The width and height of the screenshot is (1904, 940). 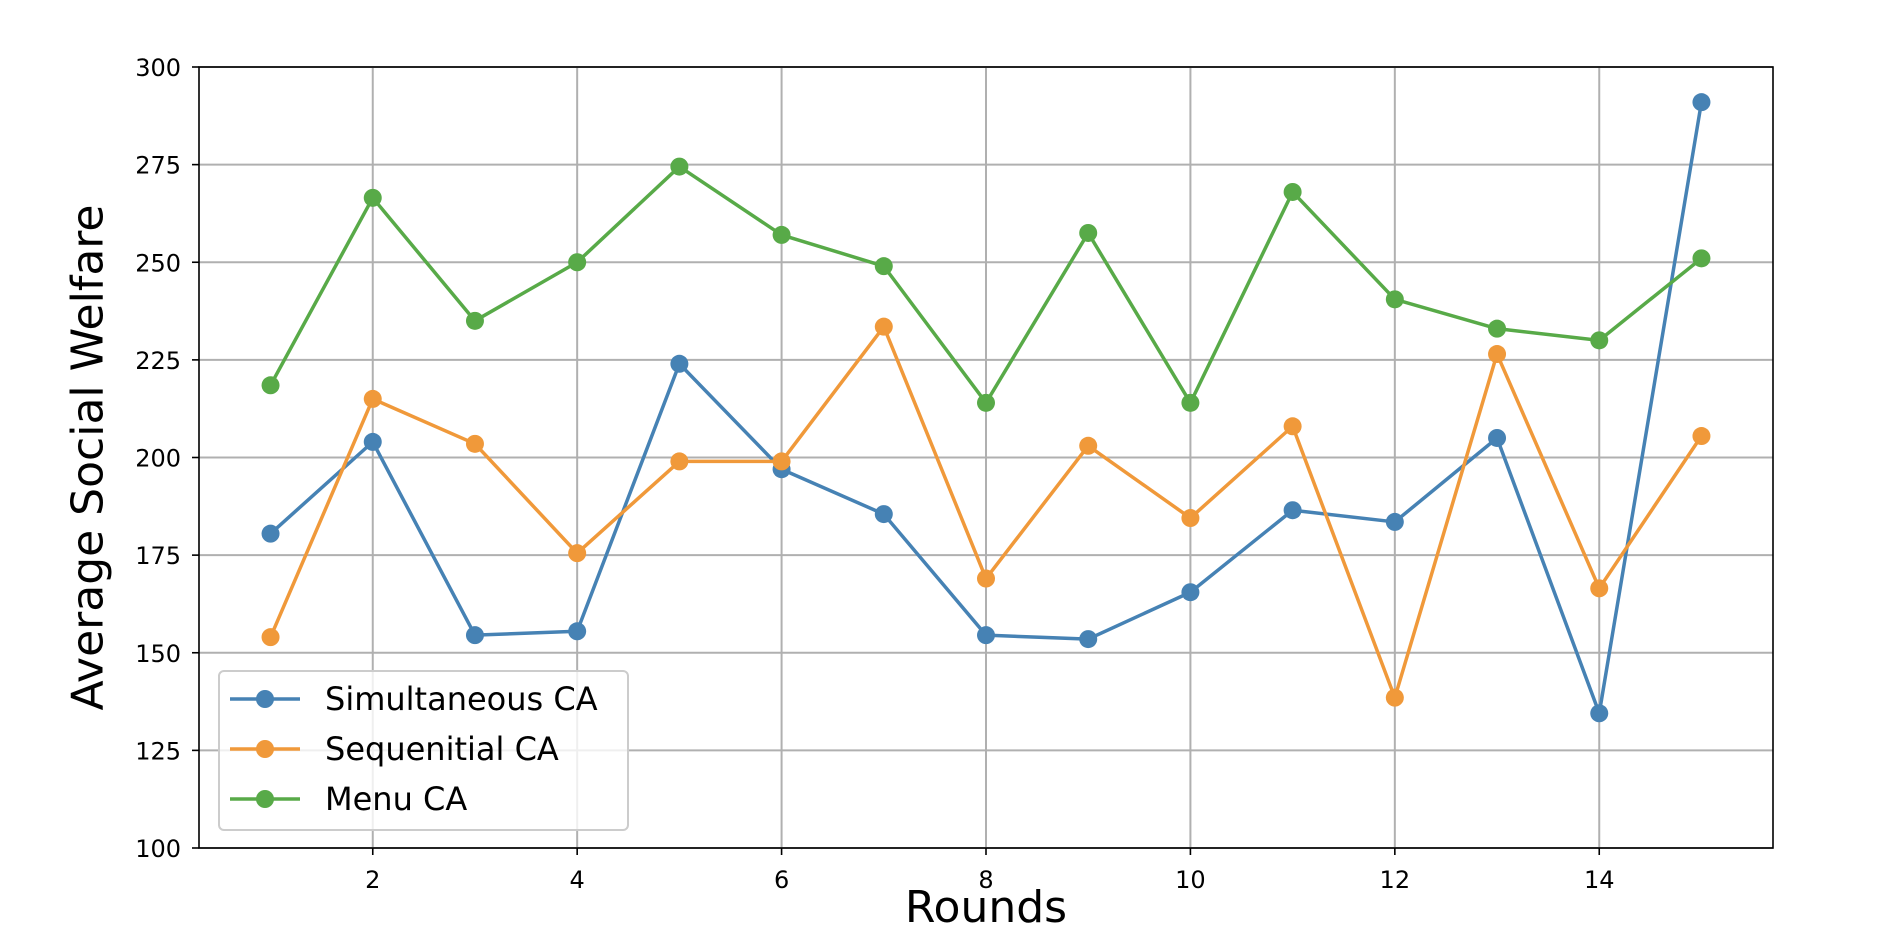 What do you see at coordinates (372, 880) in the screenshot?
I see `x-tick-label: 2` at bounding box center [372, 880].